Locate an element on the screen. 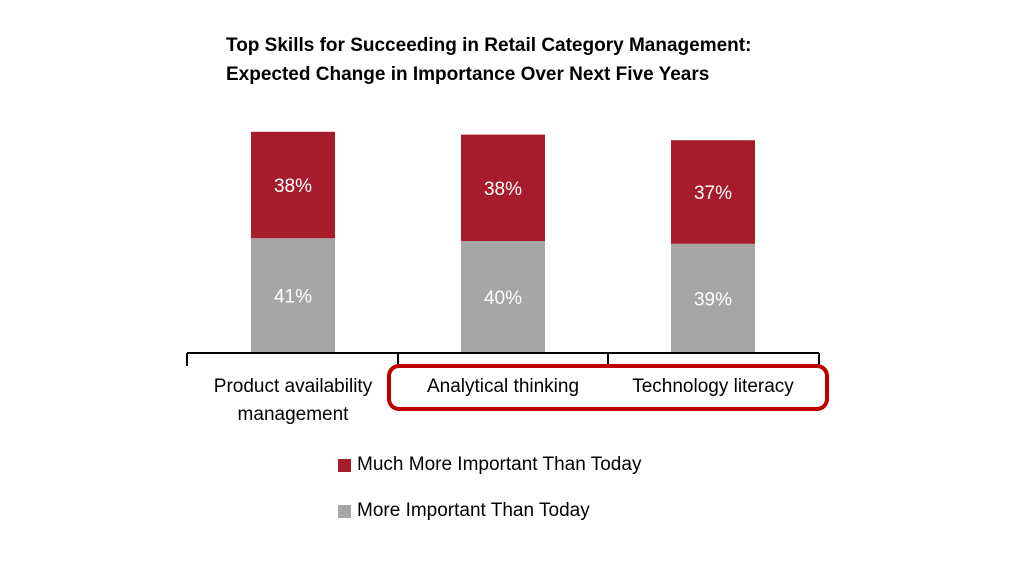  highlight-box is located at coordinates (608, 387).